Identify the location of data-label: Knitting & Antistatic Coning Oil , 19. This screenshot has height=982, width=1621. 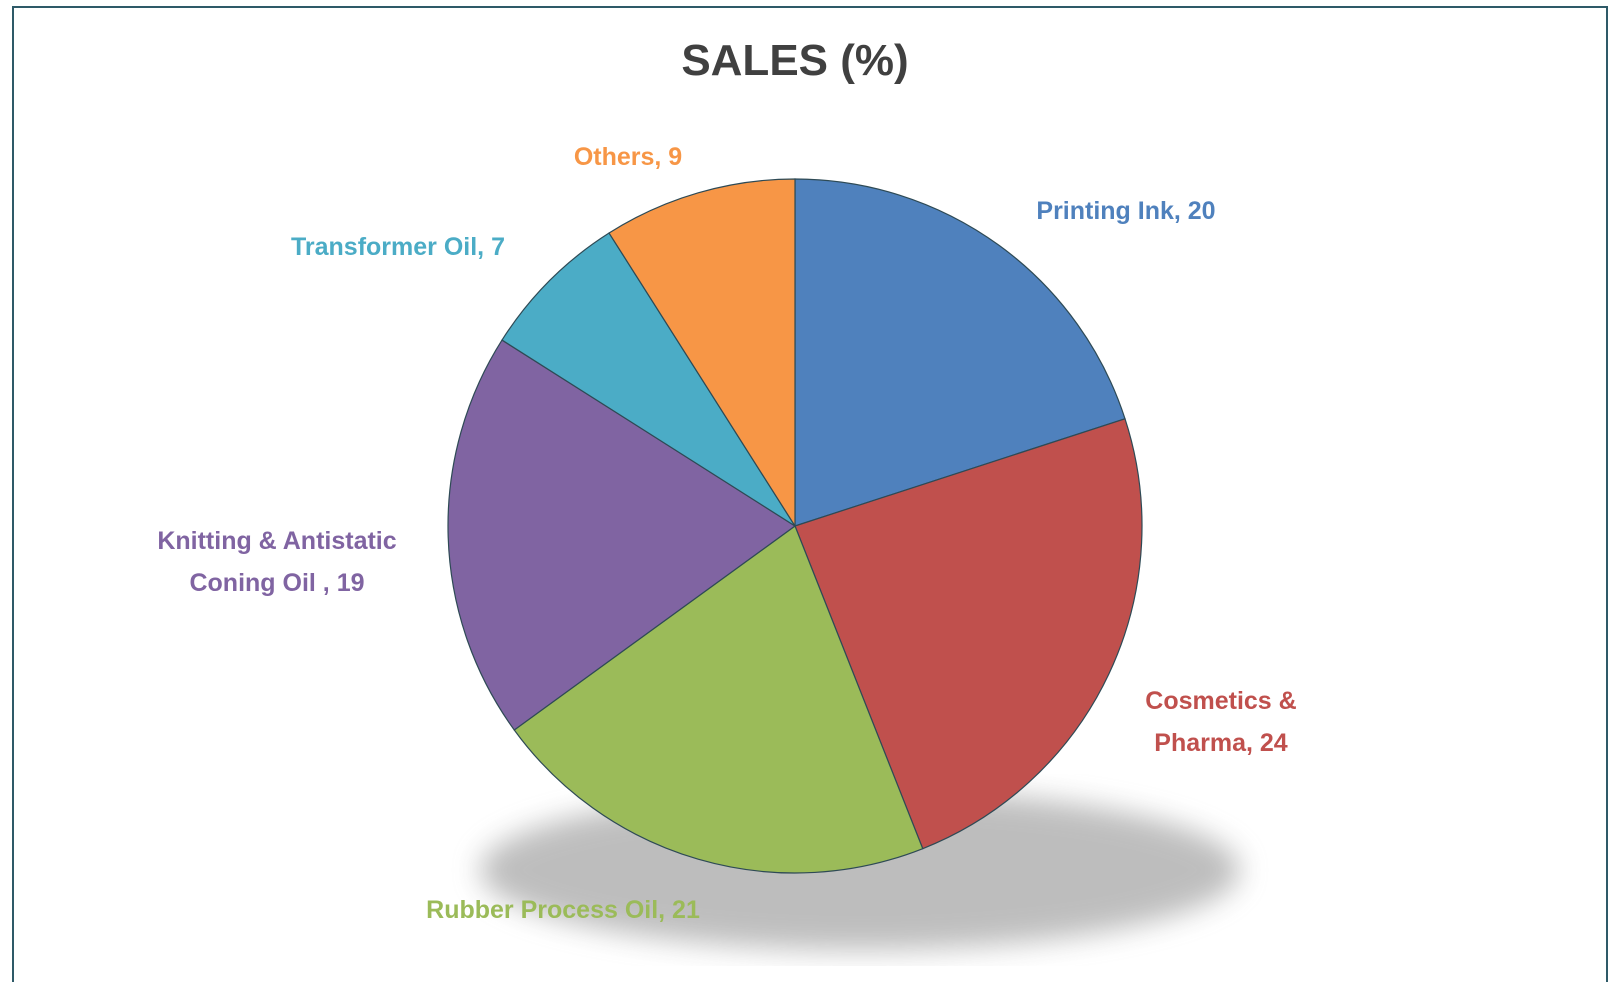
(277, 562).